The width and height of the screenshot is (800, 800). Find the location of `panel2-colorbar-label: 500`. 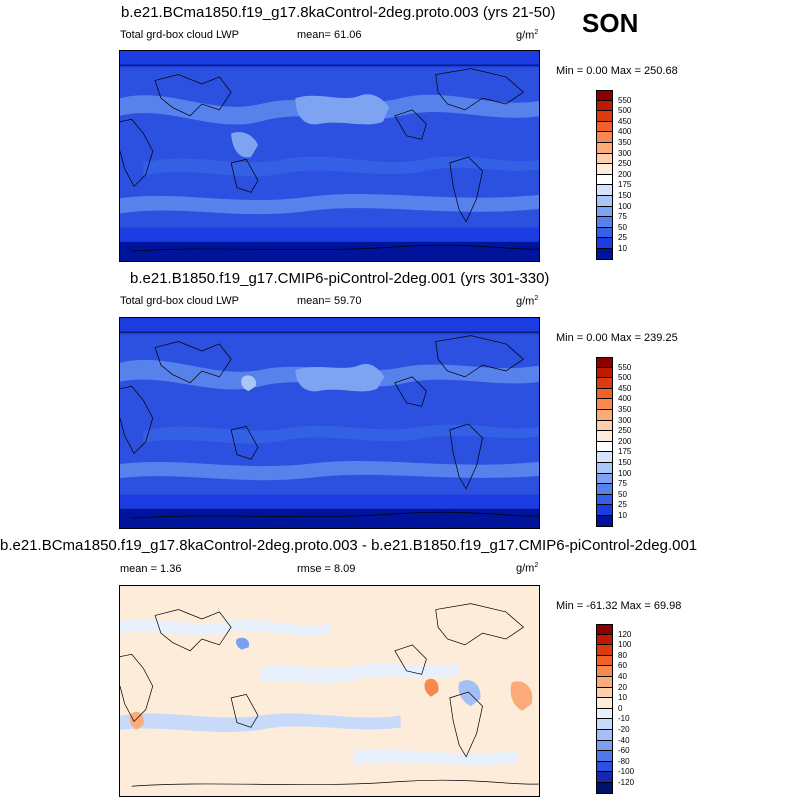

panel2-colorbar-label: 500 is located at coordinates (625, 378).